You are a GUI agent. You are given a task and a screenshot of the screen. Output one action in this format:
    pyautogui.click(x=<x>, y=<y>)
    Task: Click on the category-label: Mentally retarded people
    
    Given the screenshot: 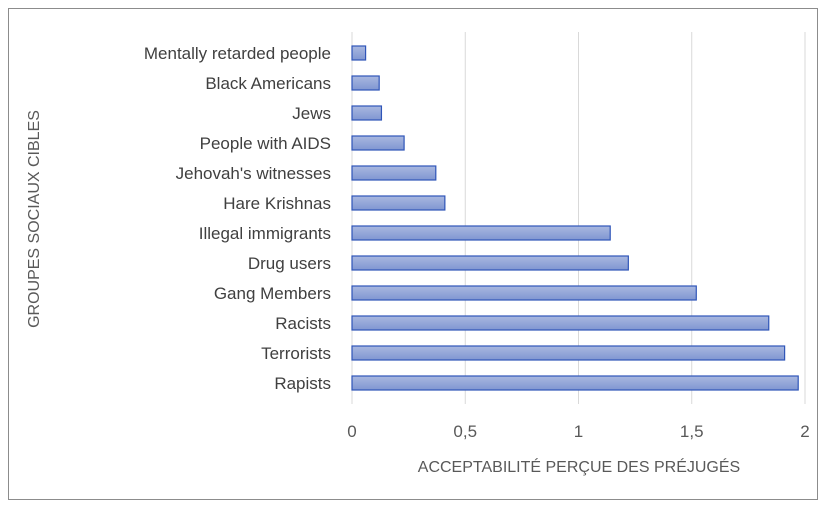 What is the action you would take?
    pyautogui.click(x=237, y=53)
    